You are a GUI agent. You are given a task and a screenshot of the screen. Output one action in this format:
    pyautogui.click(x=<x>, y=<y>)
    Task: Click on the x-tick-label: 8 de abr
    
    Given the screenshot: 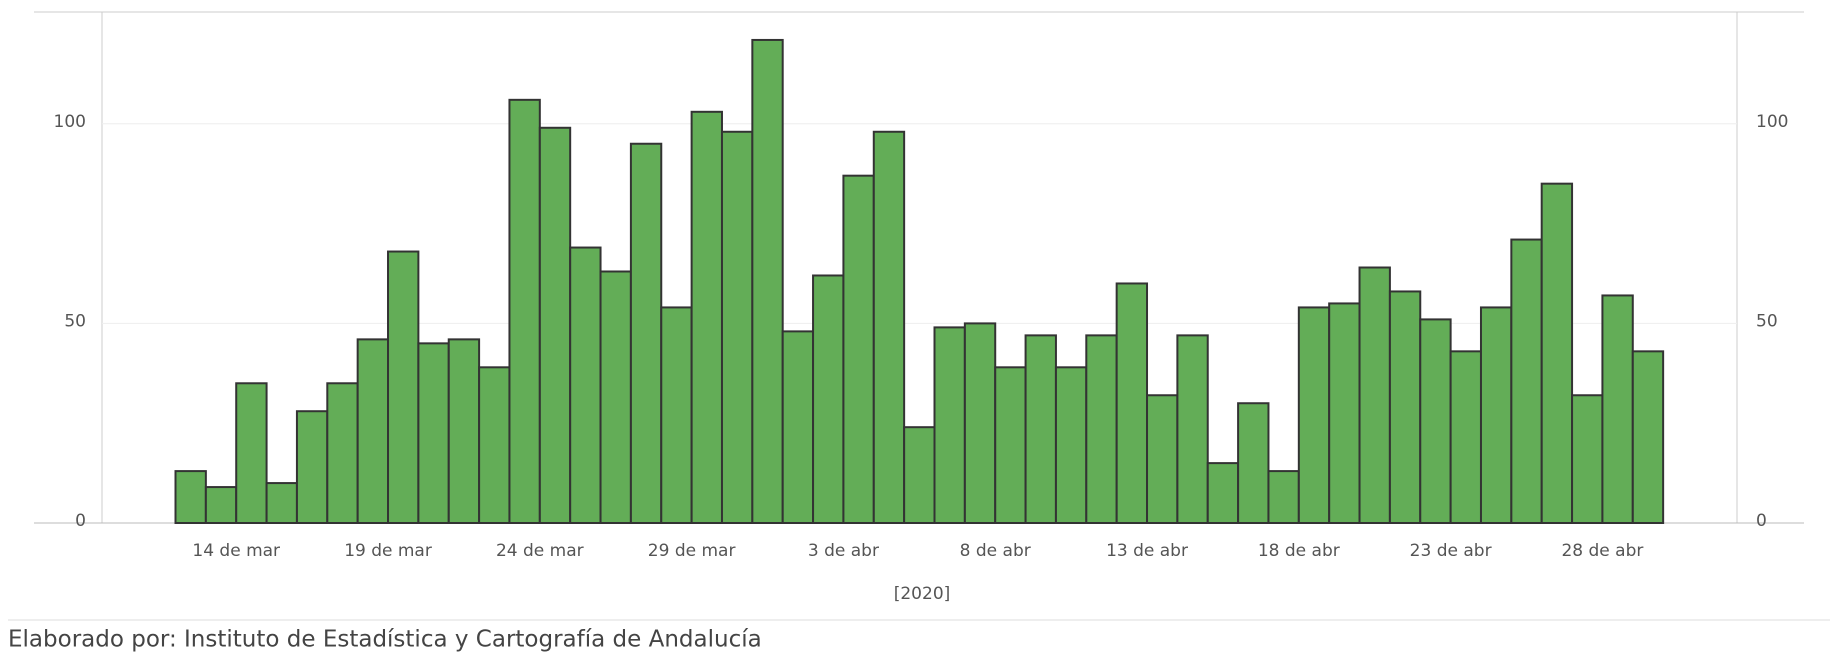 What is the action you would take?
    pyautogui.click(x=995, y=551)
    